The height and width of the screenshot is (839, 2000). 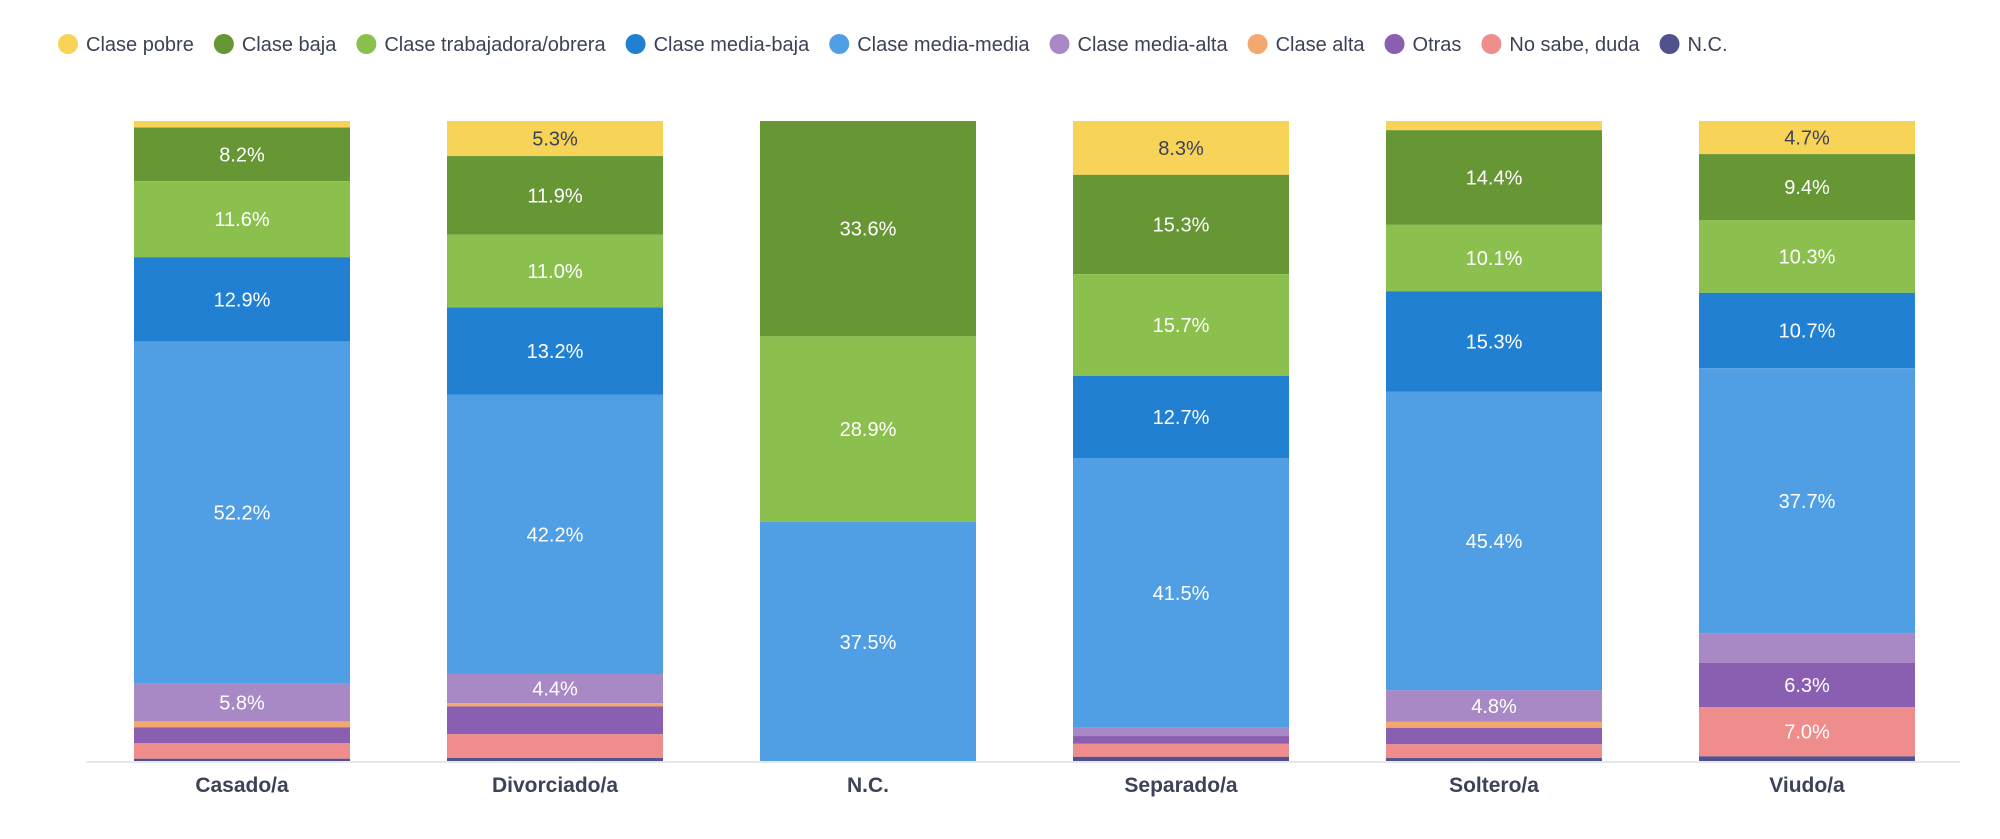 What do you see at coordinates (1807, 785) in the screenshot?
I see `x-tick-label: Viudo/a` at bounding box center [1807, 785].